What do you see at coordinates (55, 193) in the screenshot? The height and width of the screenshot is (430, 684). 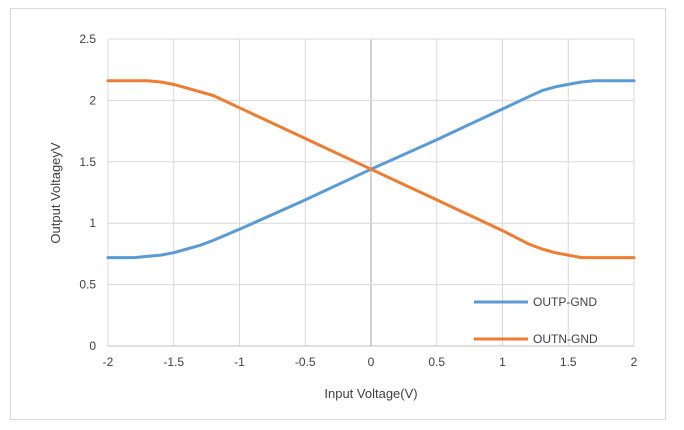 I see `y-axis-title: Output VoltageyV` at bounding box center [55, 193].